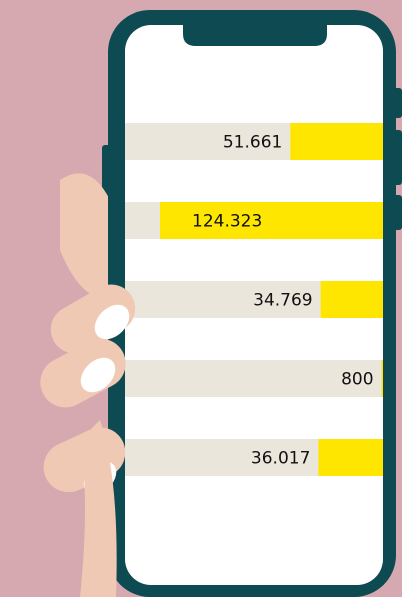 This screenshot has width=402, height=597. Describe the element at coordinates (88, 440) in the screenshot. I see `hand` at that location.